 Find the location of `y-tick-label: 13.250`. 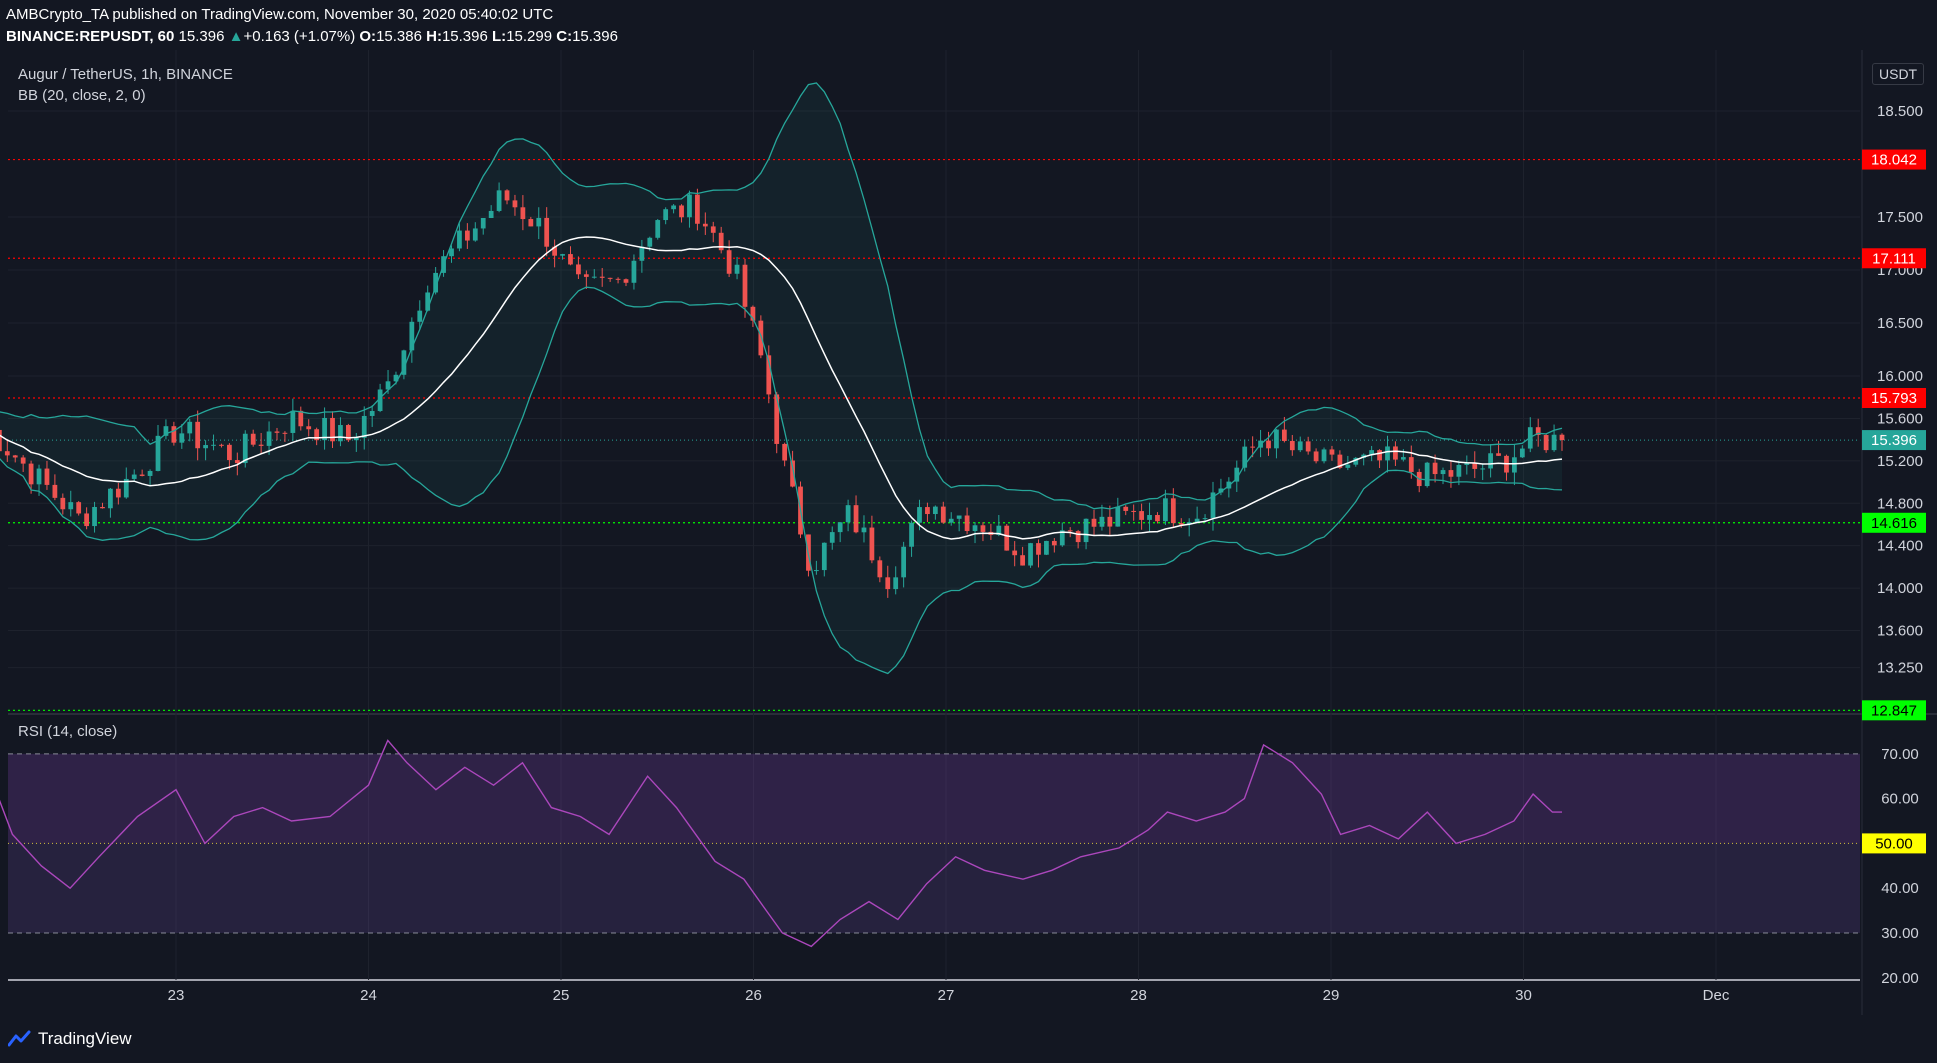

y-tick-label: 13.250 is located at coordinates (1900, 668).